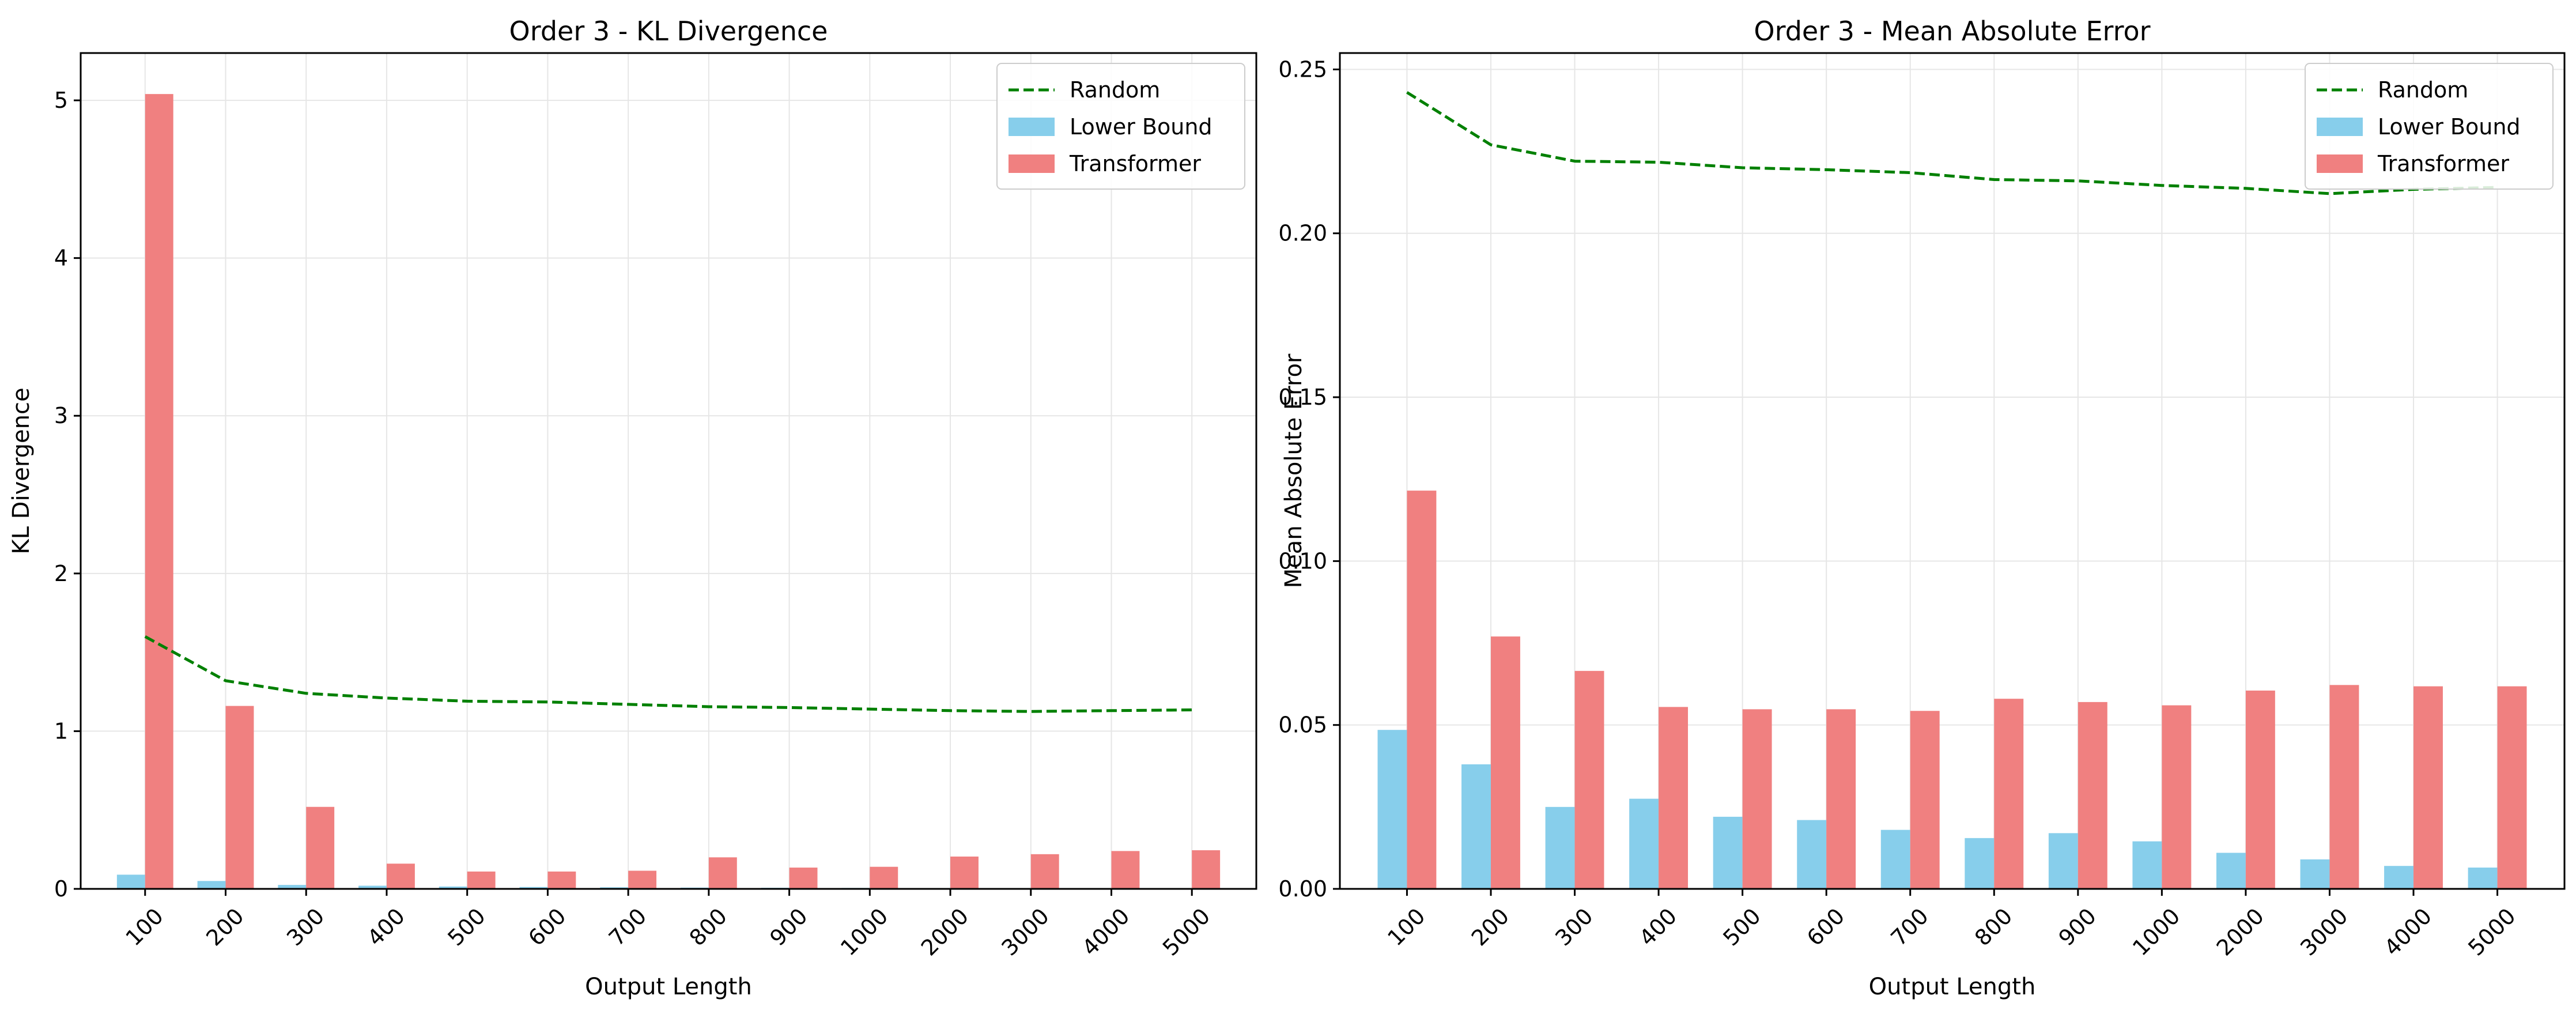  I want to click on y-axis-ticks: 0.00 0.05 0.10 0.15 0.20 0.25, so click(1309, 479).